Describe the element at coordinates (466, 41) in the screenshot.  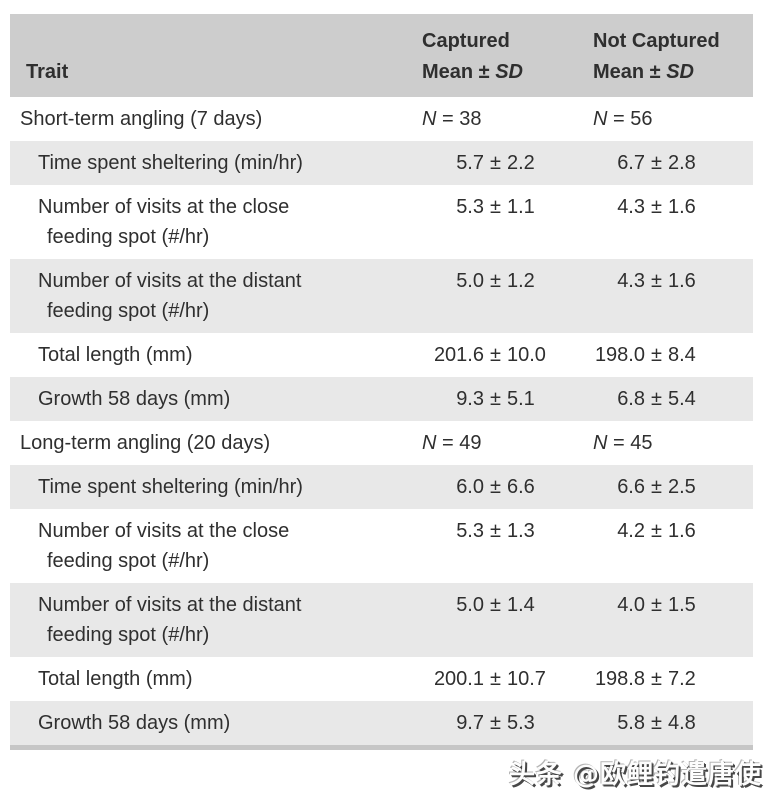
I see `header-captured-label: Captured` at that location.